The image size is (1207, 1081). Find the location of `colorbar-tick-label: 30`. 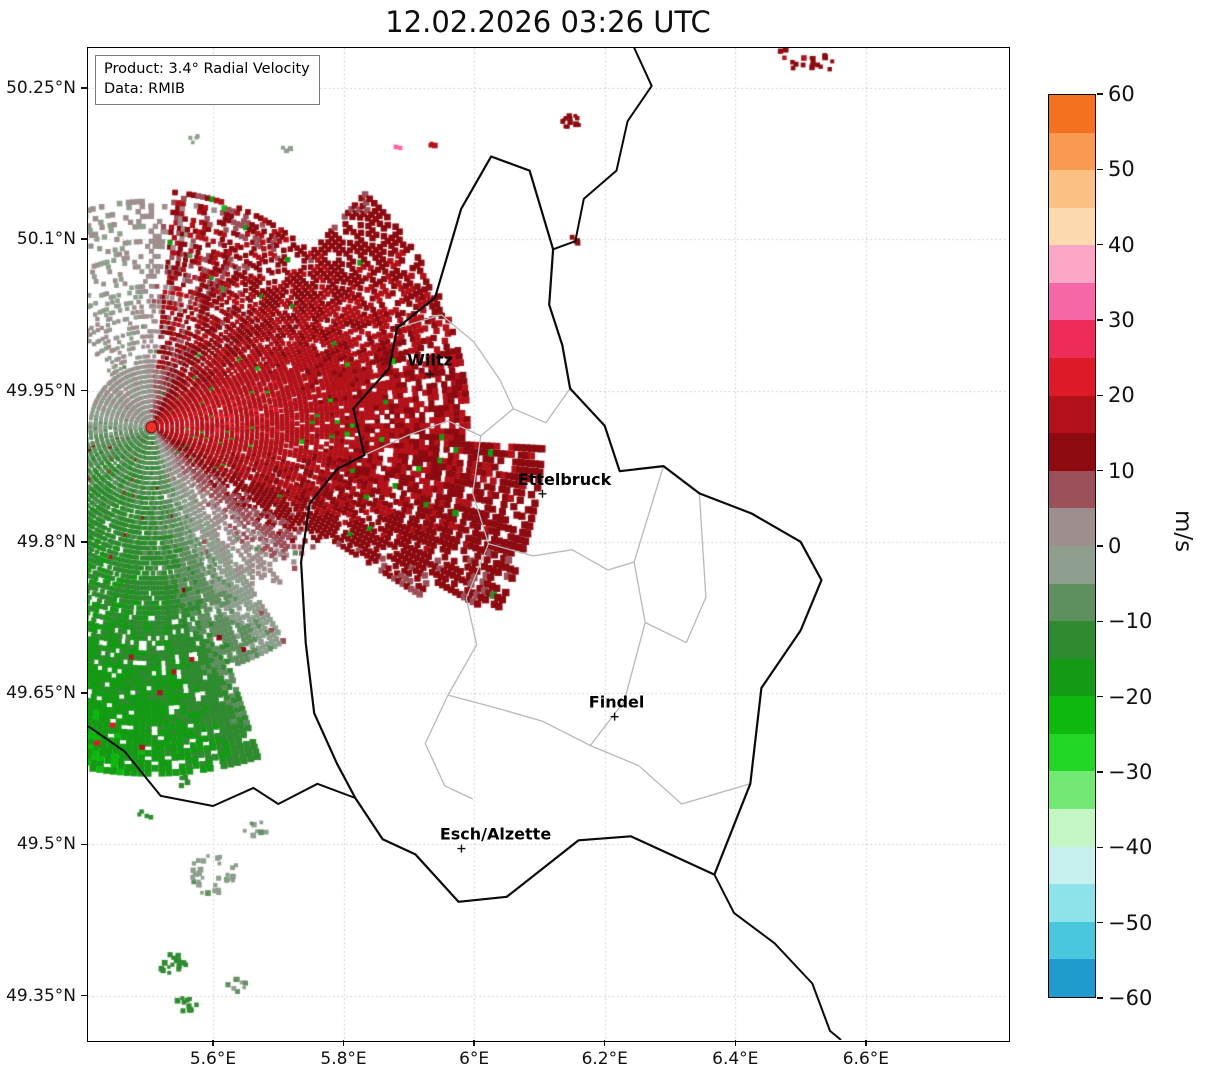

colorbar-tick-label: 30 is located at coordinates (1121, 320).